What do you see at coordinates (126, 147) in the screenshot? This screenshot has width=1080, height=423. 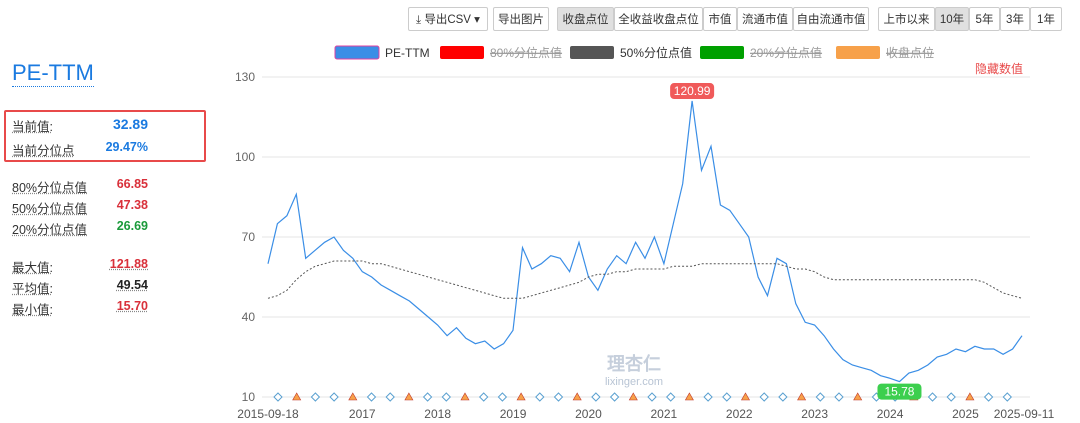 I see `stat-value: 29.47%` at bounding box center [126, 147].